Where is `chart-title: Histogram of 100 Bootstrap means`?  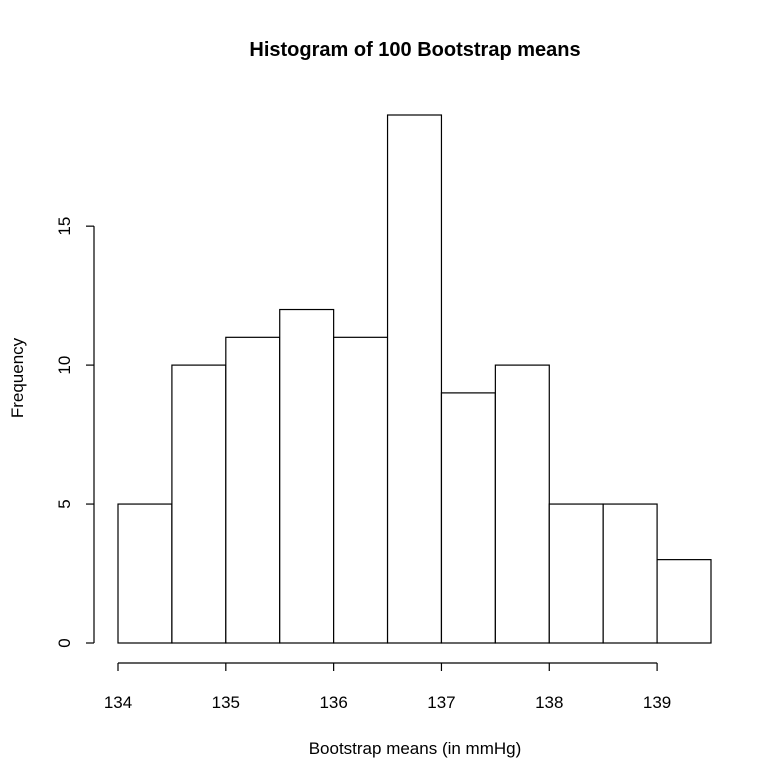 chart-title: Histogram of 100 Bootstrap means is located at coordinates (414, 50).